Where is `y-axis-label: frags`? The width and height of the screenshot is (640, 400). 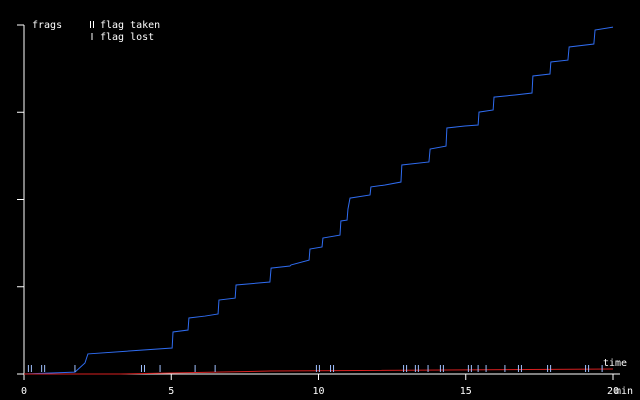
y-axis-label: frags is located at coordinates (47, 25).